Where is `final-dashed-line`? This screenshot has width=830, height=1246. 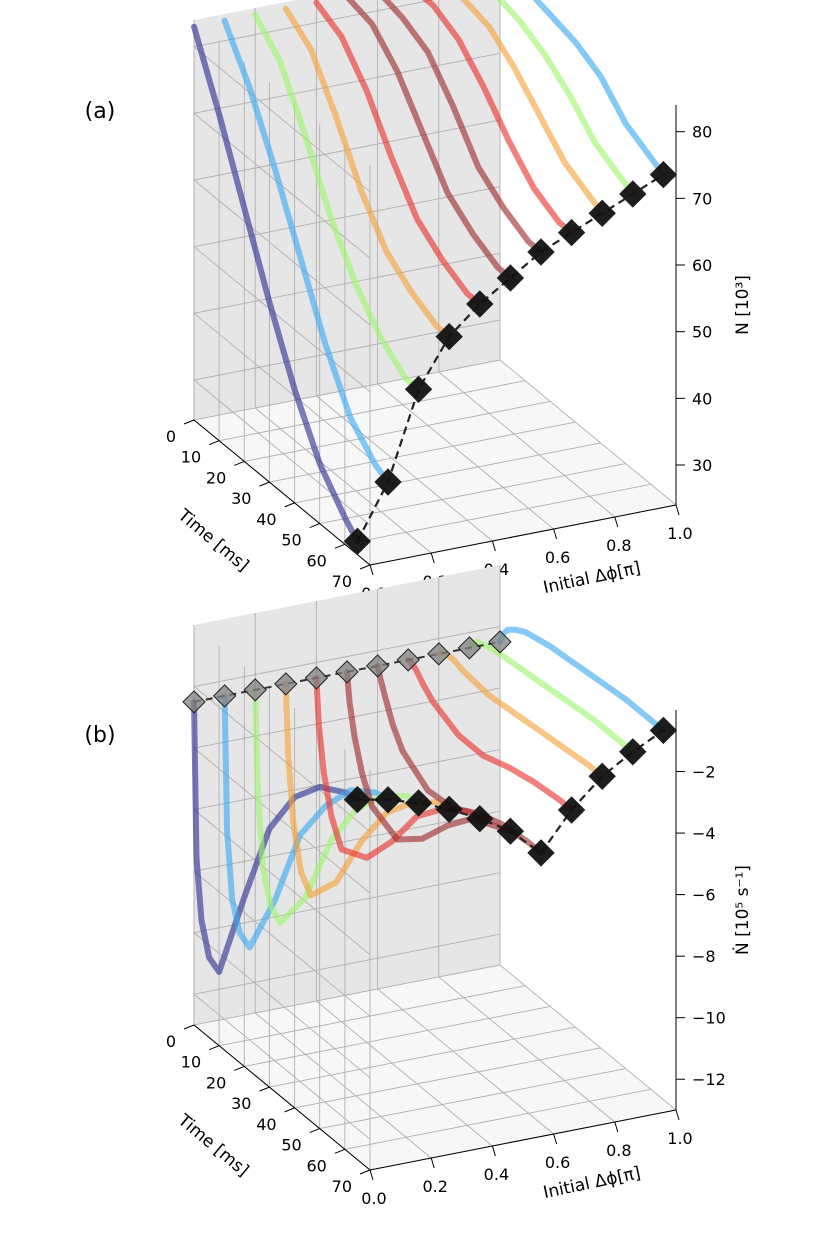 final-dashed-line is located at coordinates (510, 357).